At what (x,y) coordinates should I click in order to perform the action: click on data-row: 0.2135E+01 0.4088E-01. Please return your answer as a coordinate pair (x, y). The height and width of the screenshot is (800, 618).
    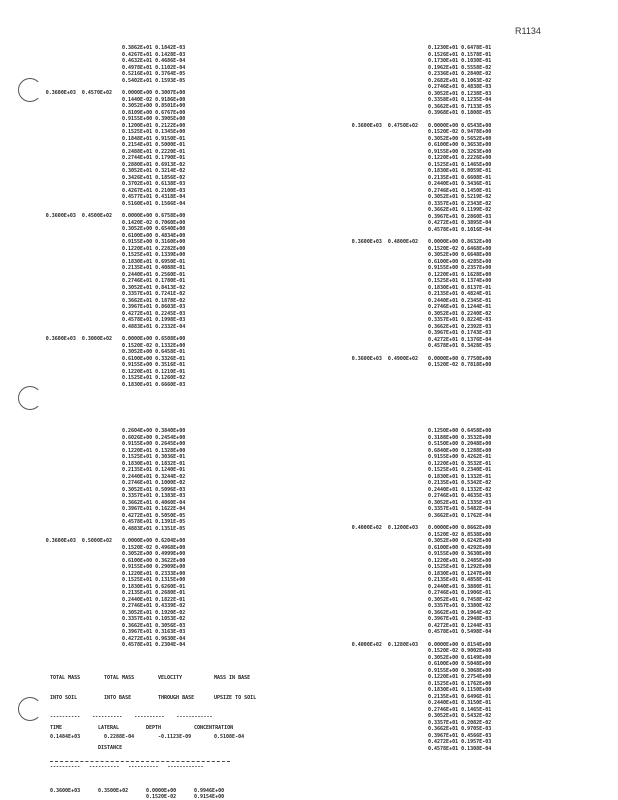
    Looking at the image, I should click on (154, 268).